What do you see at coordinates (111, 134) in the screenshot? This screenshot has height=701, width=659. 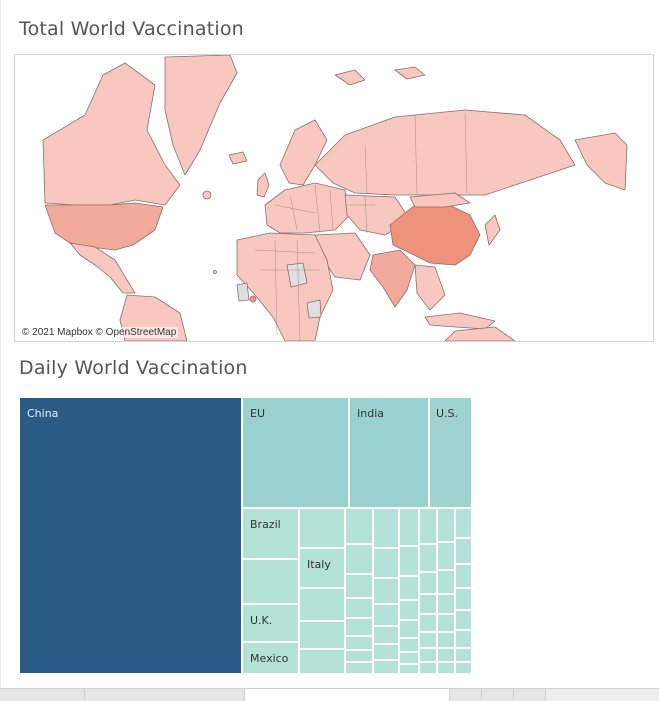 I see `region-canada` at bounding box center [111, 134].